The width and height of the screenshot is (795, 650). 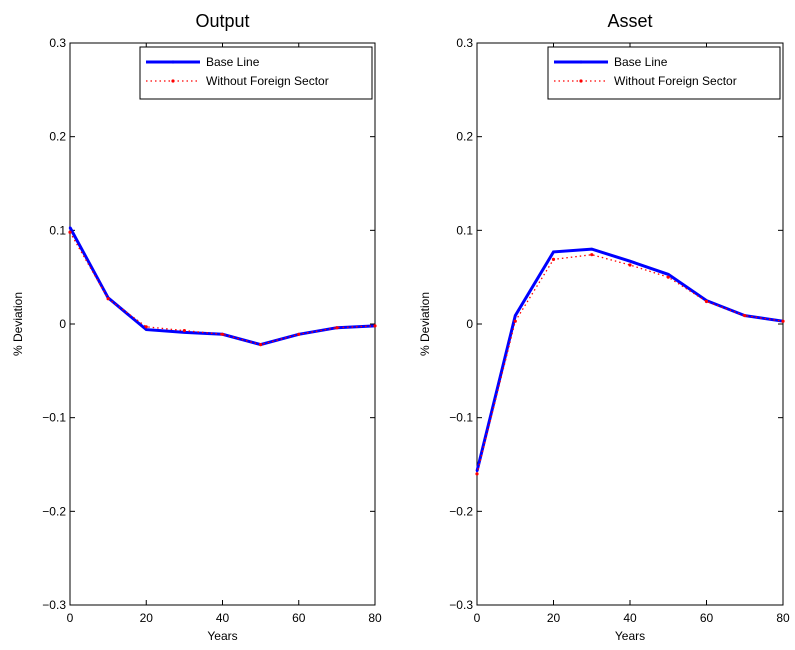 I want to click on chart-title: Asset, so click(x=629, y=21).